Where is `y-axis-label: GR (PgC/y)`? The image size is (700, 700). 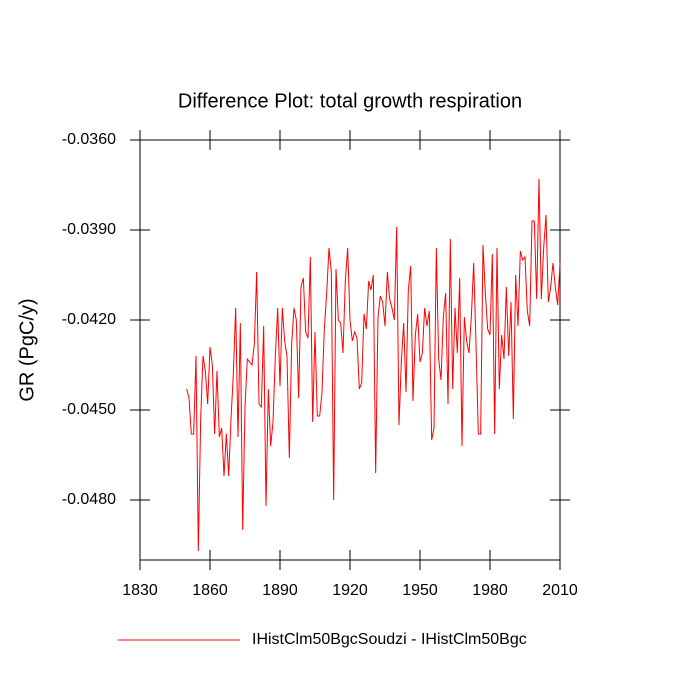 y-axis-label: GR (PgC/y) is located at coordinates (27, 349).